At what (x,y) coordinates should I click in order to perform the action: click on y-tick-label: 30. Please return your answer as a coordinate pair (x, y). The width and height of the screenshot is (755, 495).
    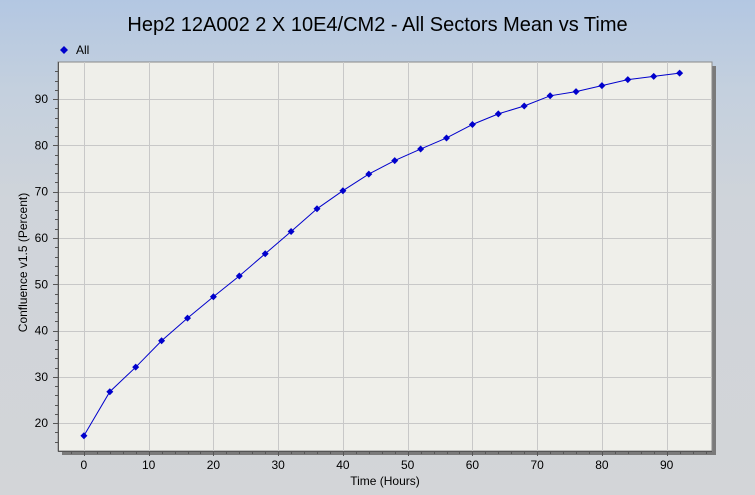
    Looking at the image, I should click on (42, 377).